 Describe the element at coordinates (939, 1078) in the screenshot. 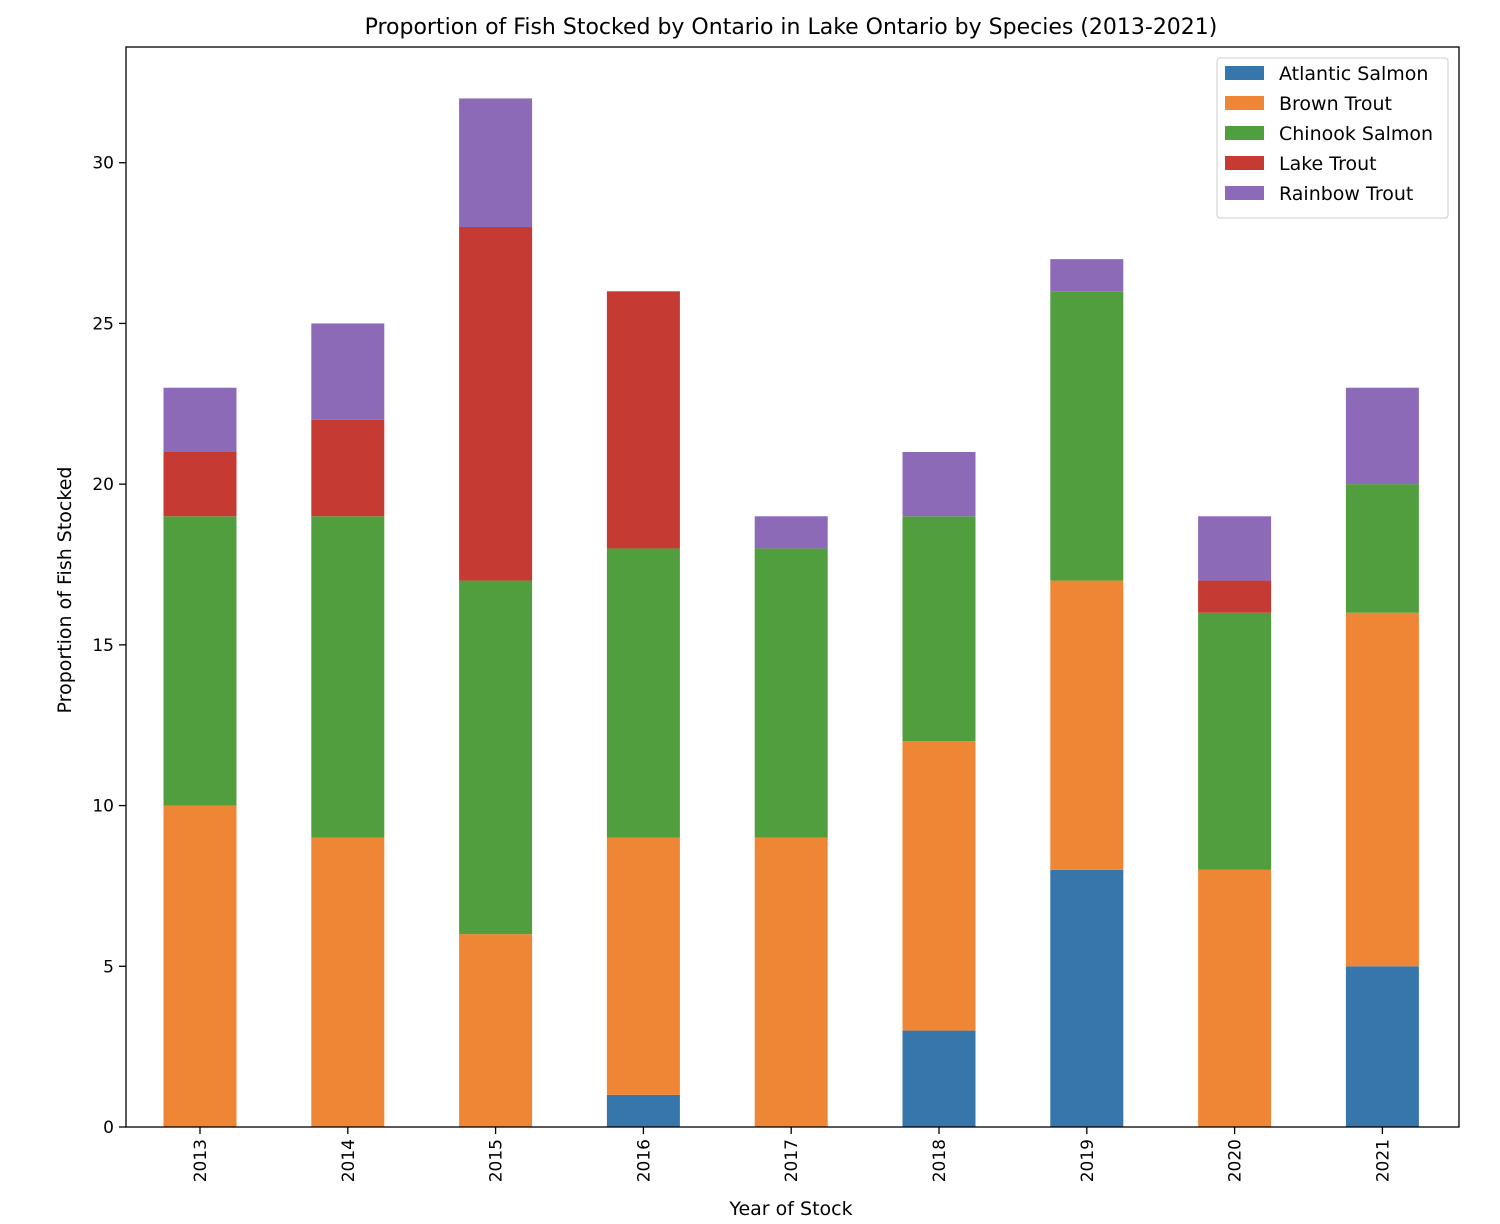

I see `bar-atlantic-salmon-2018` at that location.